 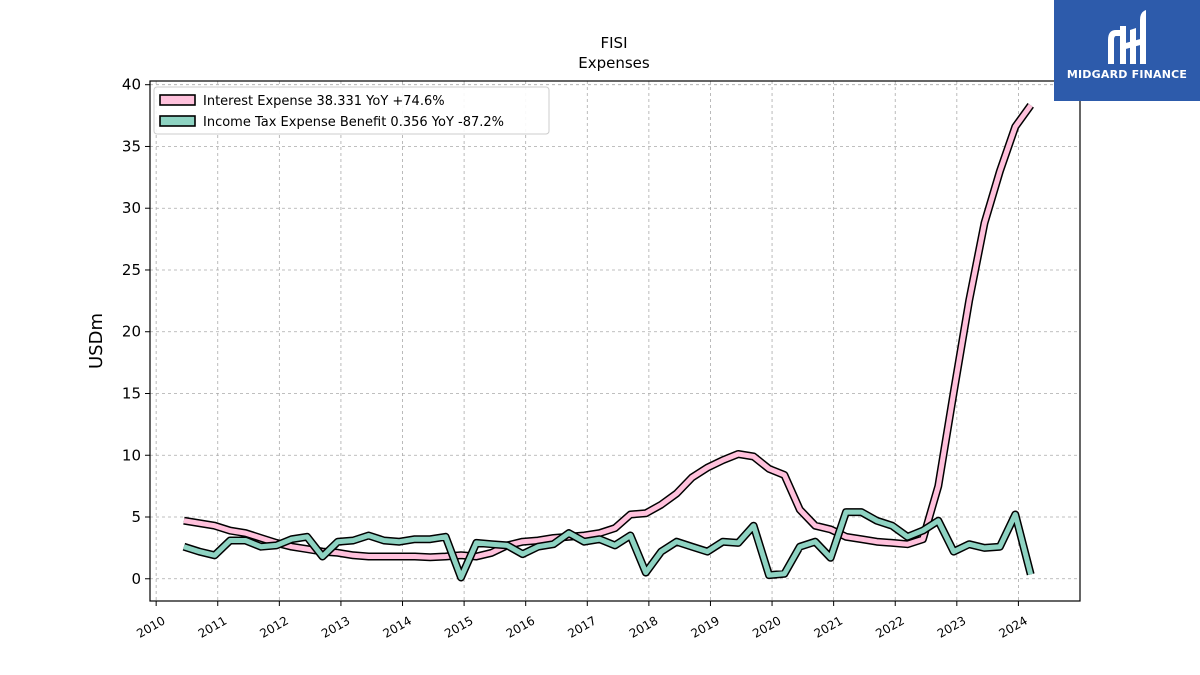 What do you see at coordinates (581, 626) in the screenshot?
I see `x-tick-label: 2017` at bounding box center [581, 626].